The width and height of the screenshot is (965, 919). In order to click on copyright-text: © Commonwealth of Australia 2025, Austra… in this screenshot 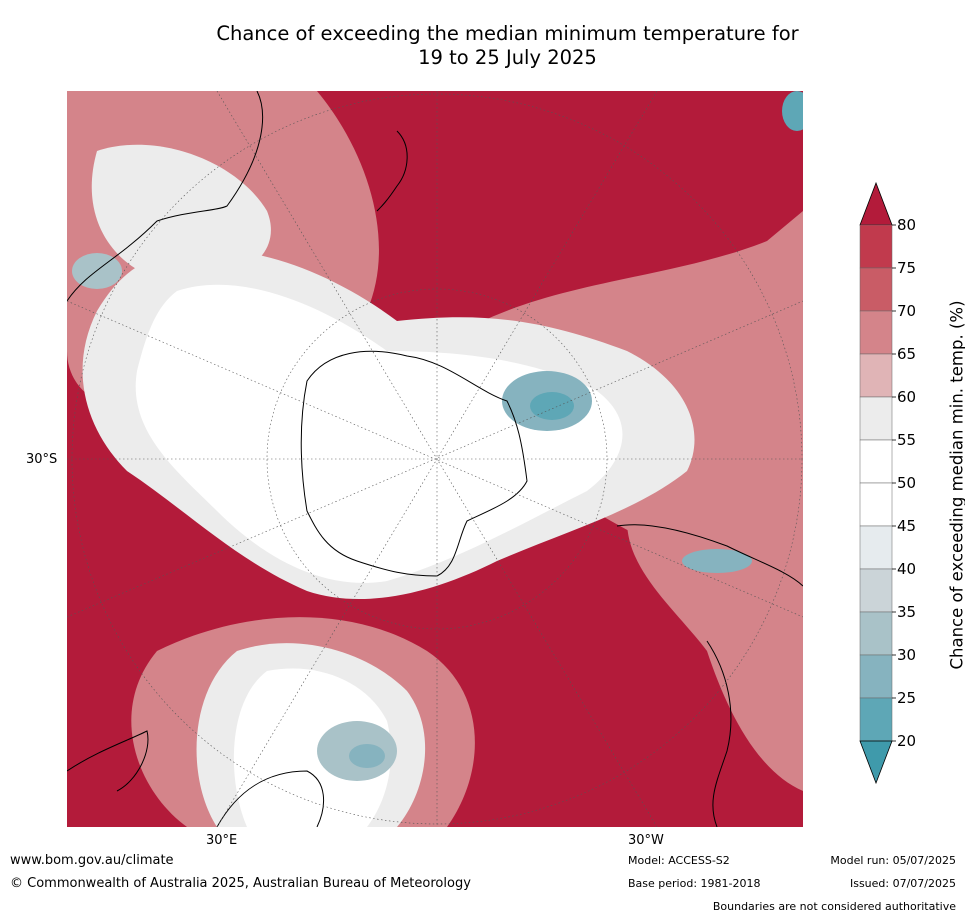, I will do `click(240, 883)`.